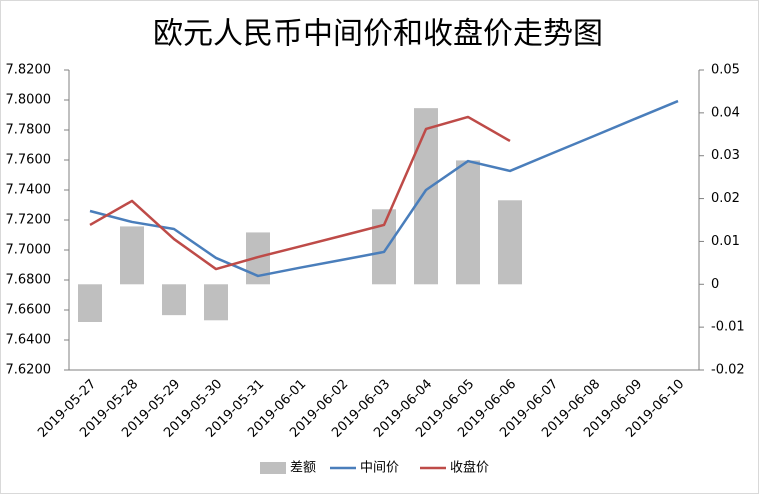 The width and height of the screenshot is (759, 494). What do you see at coordinates (725, 70) in the screenshot?
I see `y2-tick-label: 0.05` at bounding box center [725, 70].